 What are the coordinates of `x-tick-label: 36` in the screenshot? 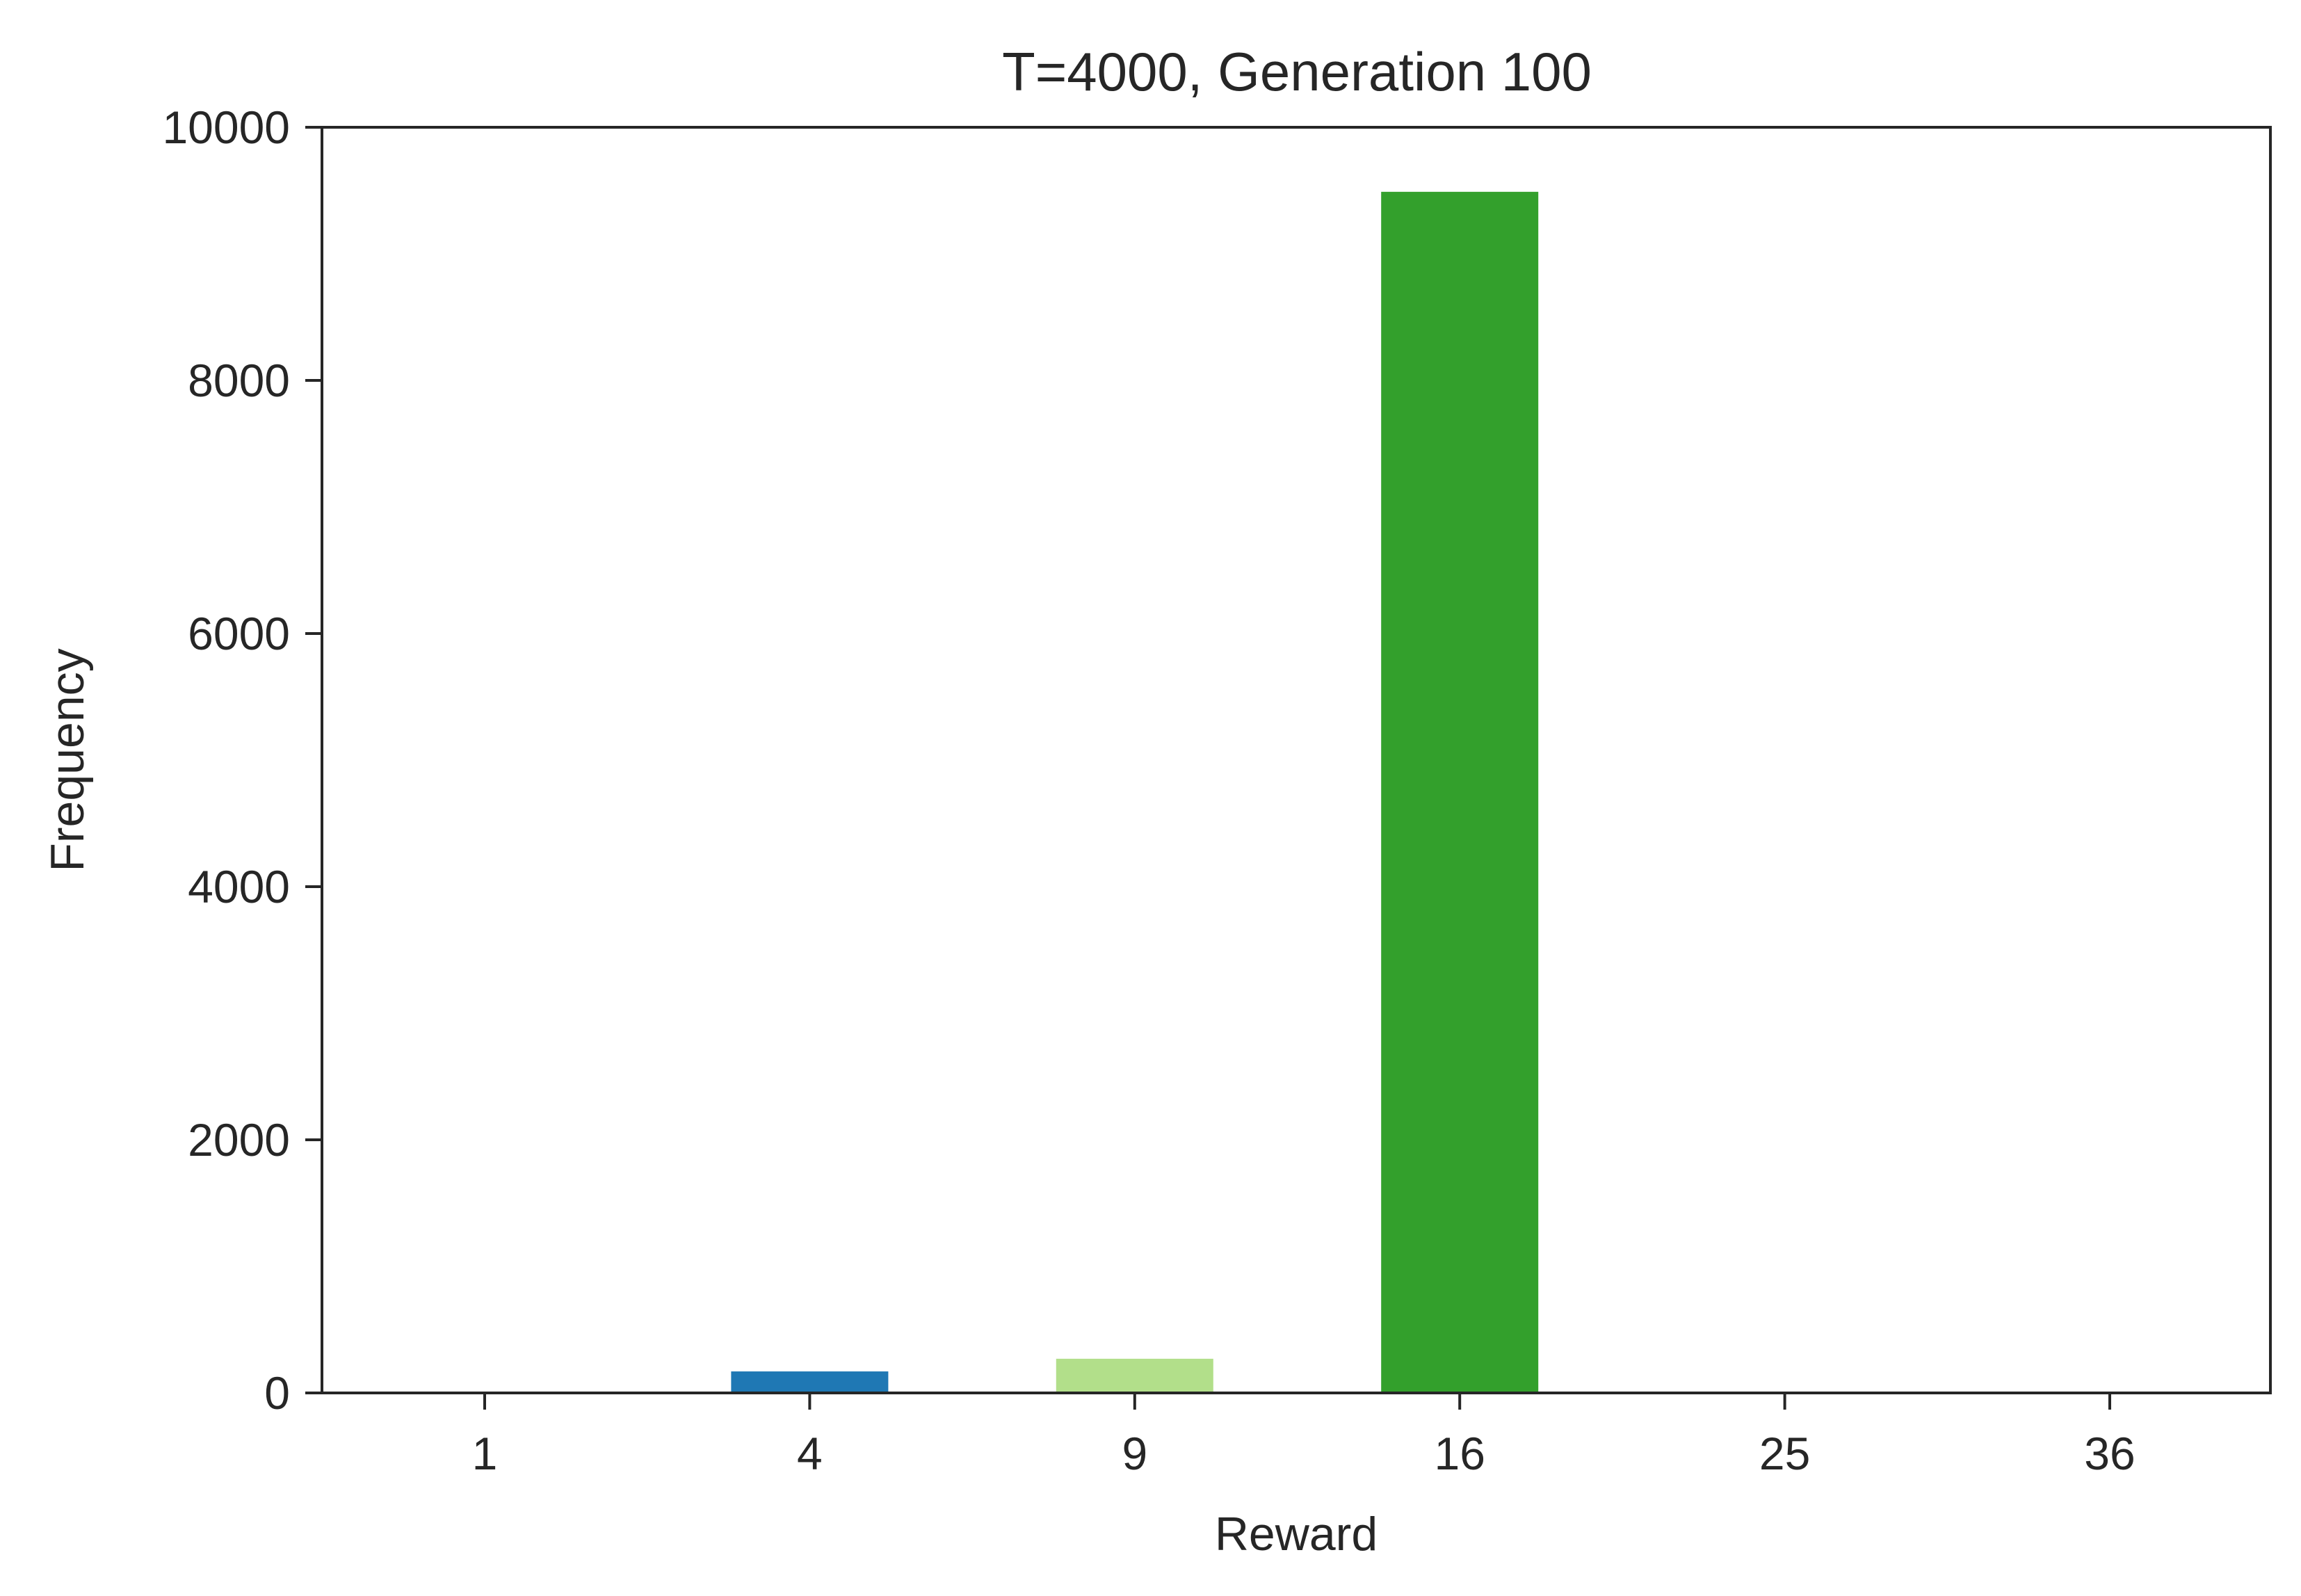 It's located at (2109, 1453).